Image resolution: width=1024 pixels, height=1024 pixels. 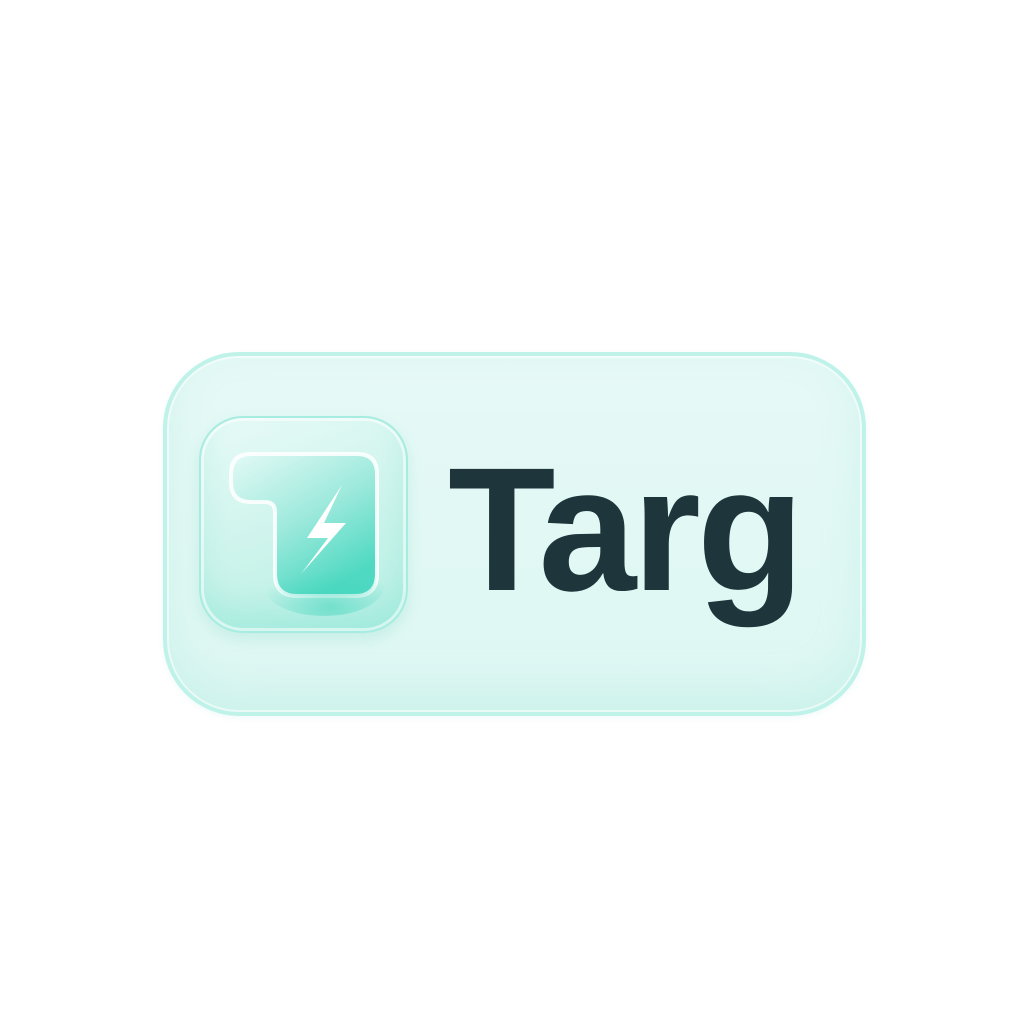 I want to click on brand-wordmark: Targ, so click(x=626, y=530).